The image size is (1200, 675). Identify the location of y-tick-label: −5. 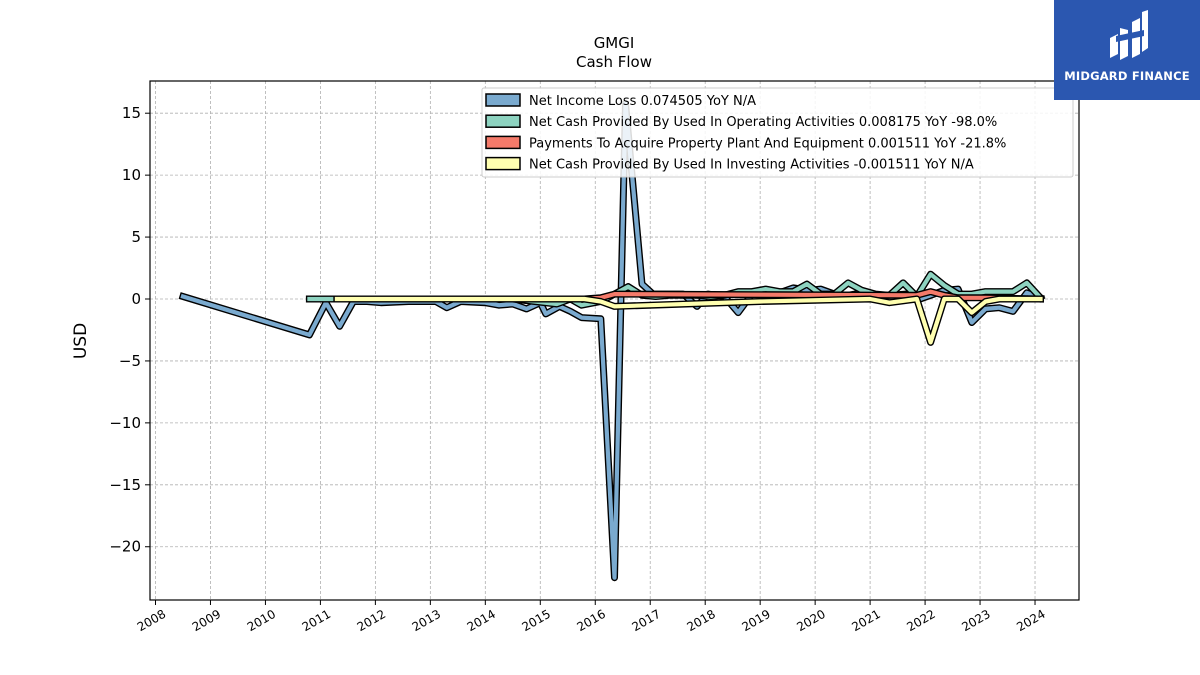
(130, 361).